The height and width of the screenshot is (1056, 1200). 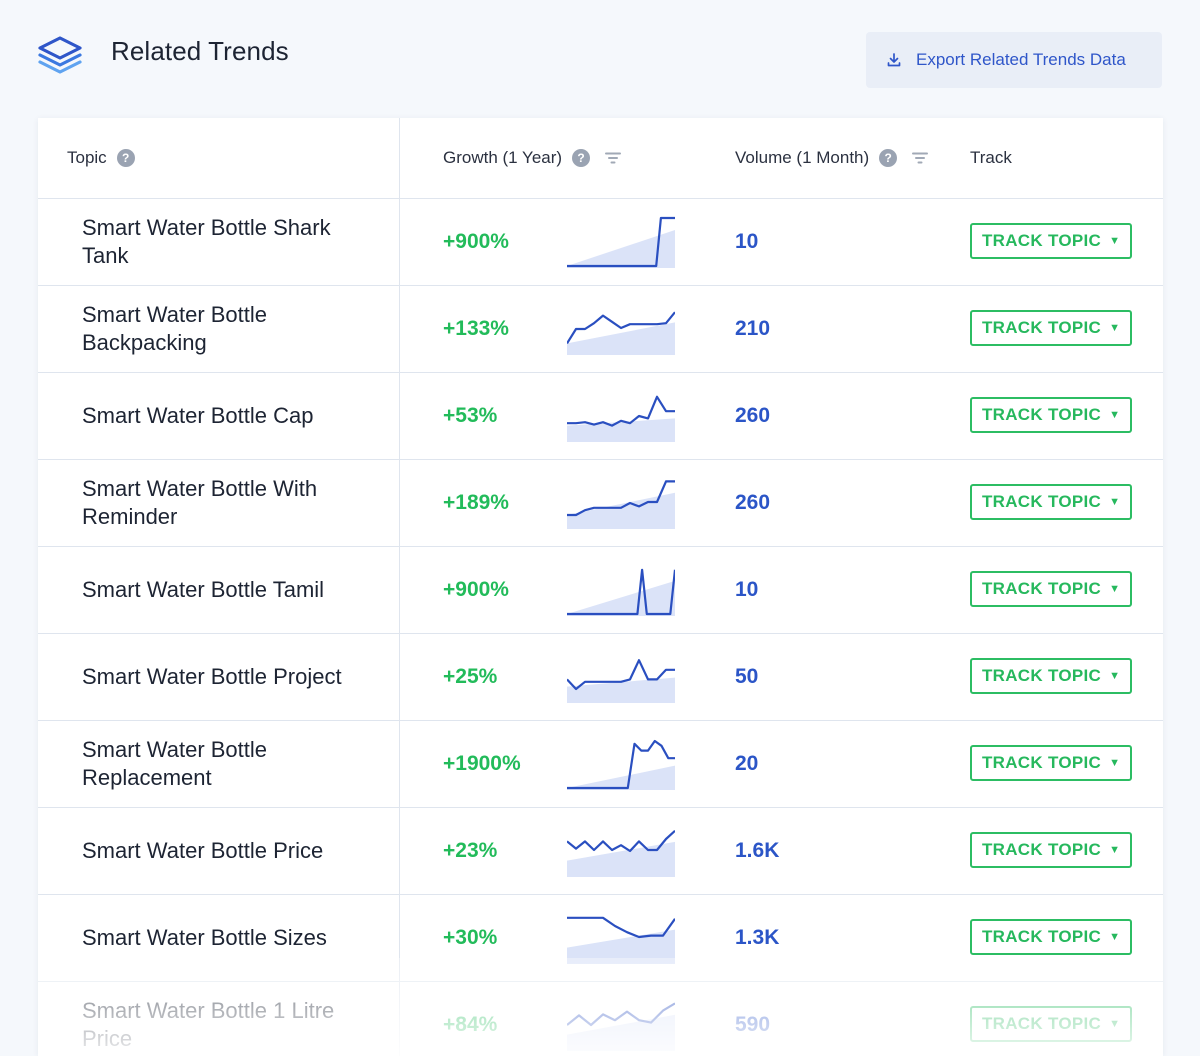 What do you see at coordinates (175, 328) in the screenshot?
I see `topic-name: Smart Water Bottle Backpacking` at bounding box center [175, 328].